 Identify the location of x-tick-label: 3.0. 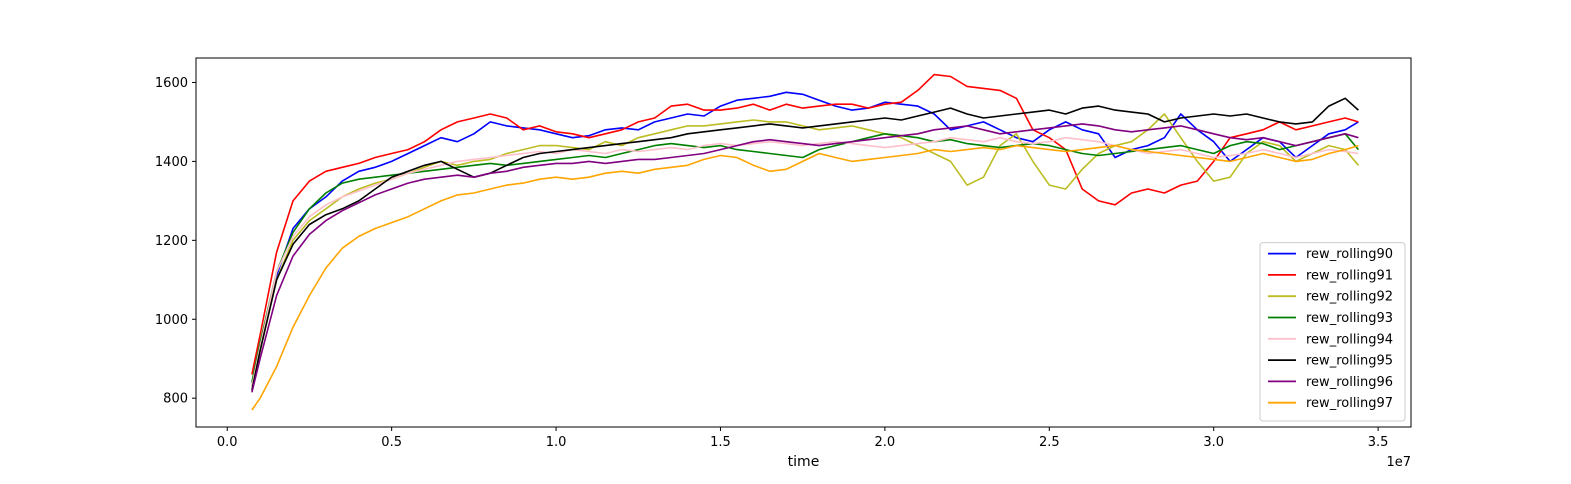
(1213, 442).